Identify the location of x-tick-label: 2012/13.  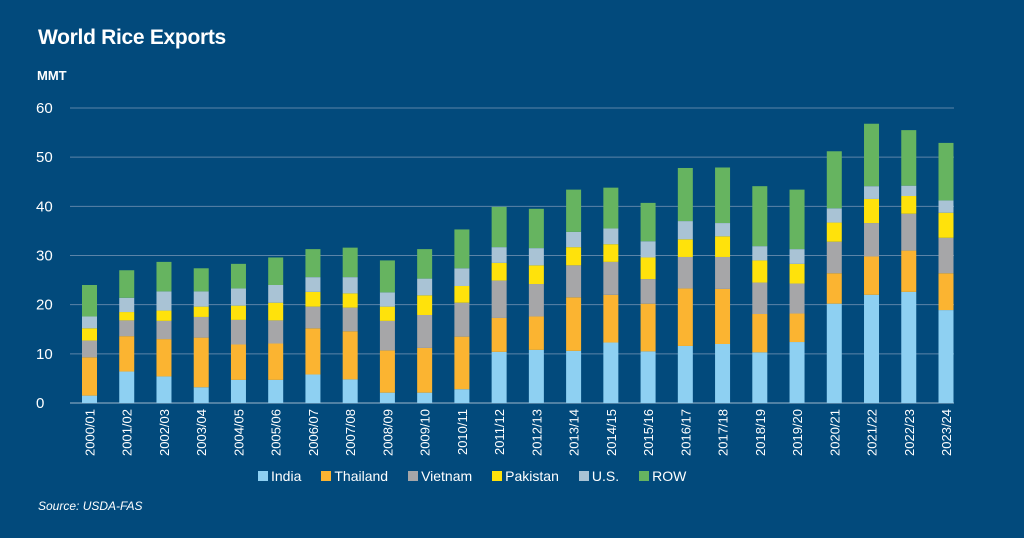
(536, 432).